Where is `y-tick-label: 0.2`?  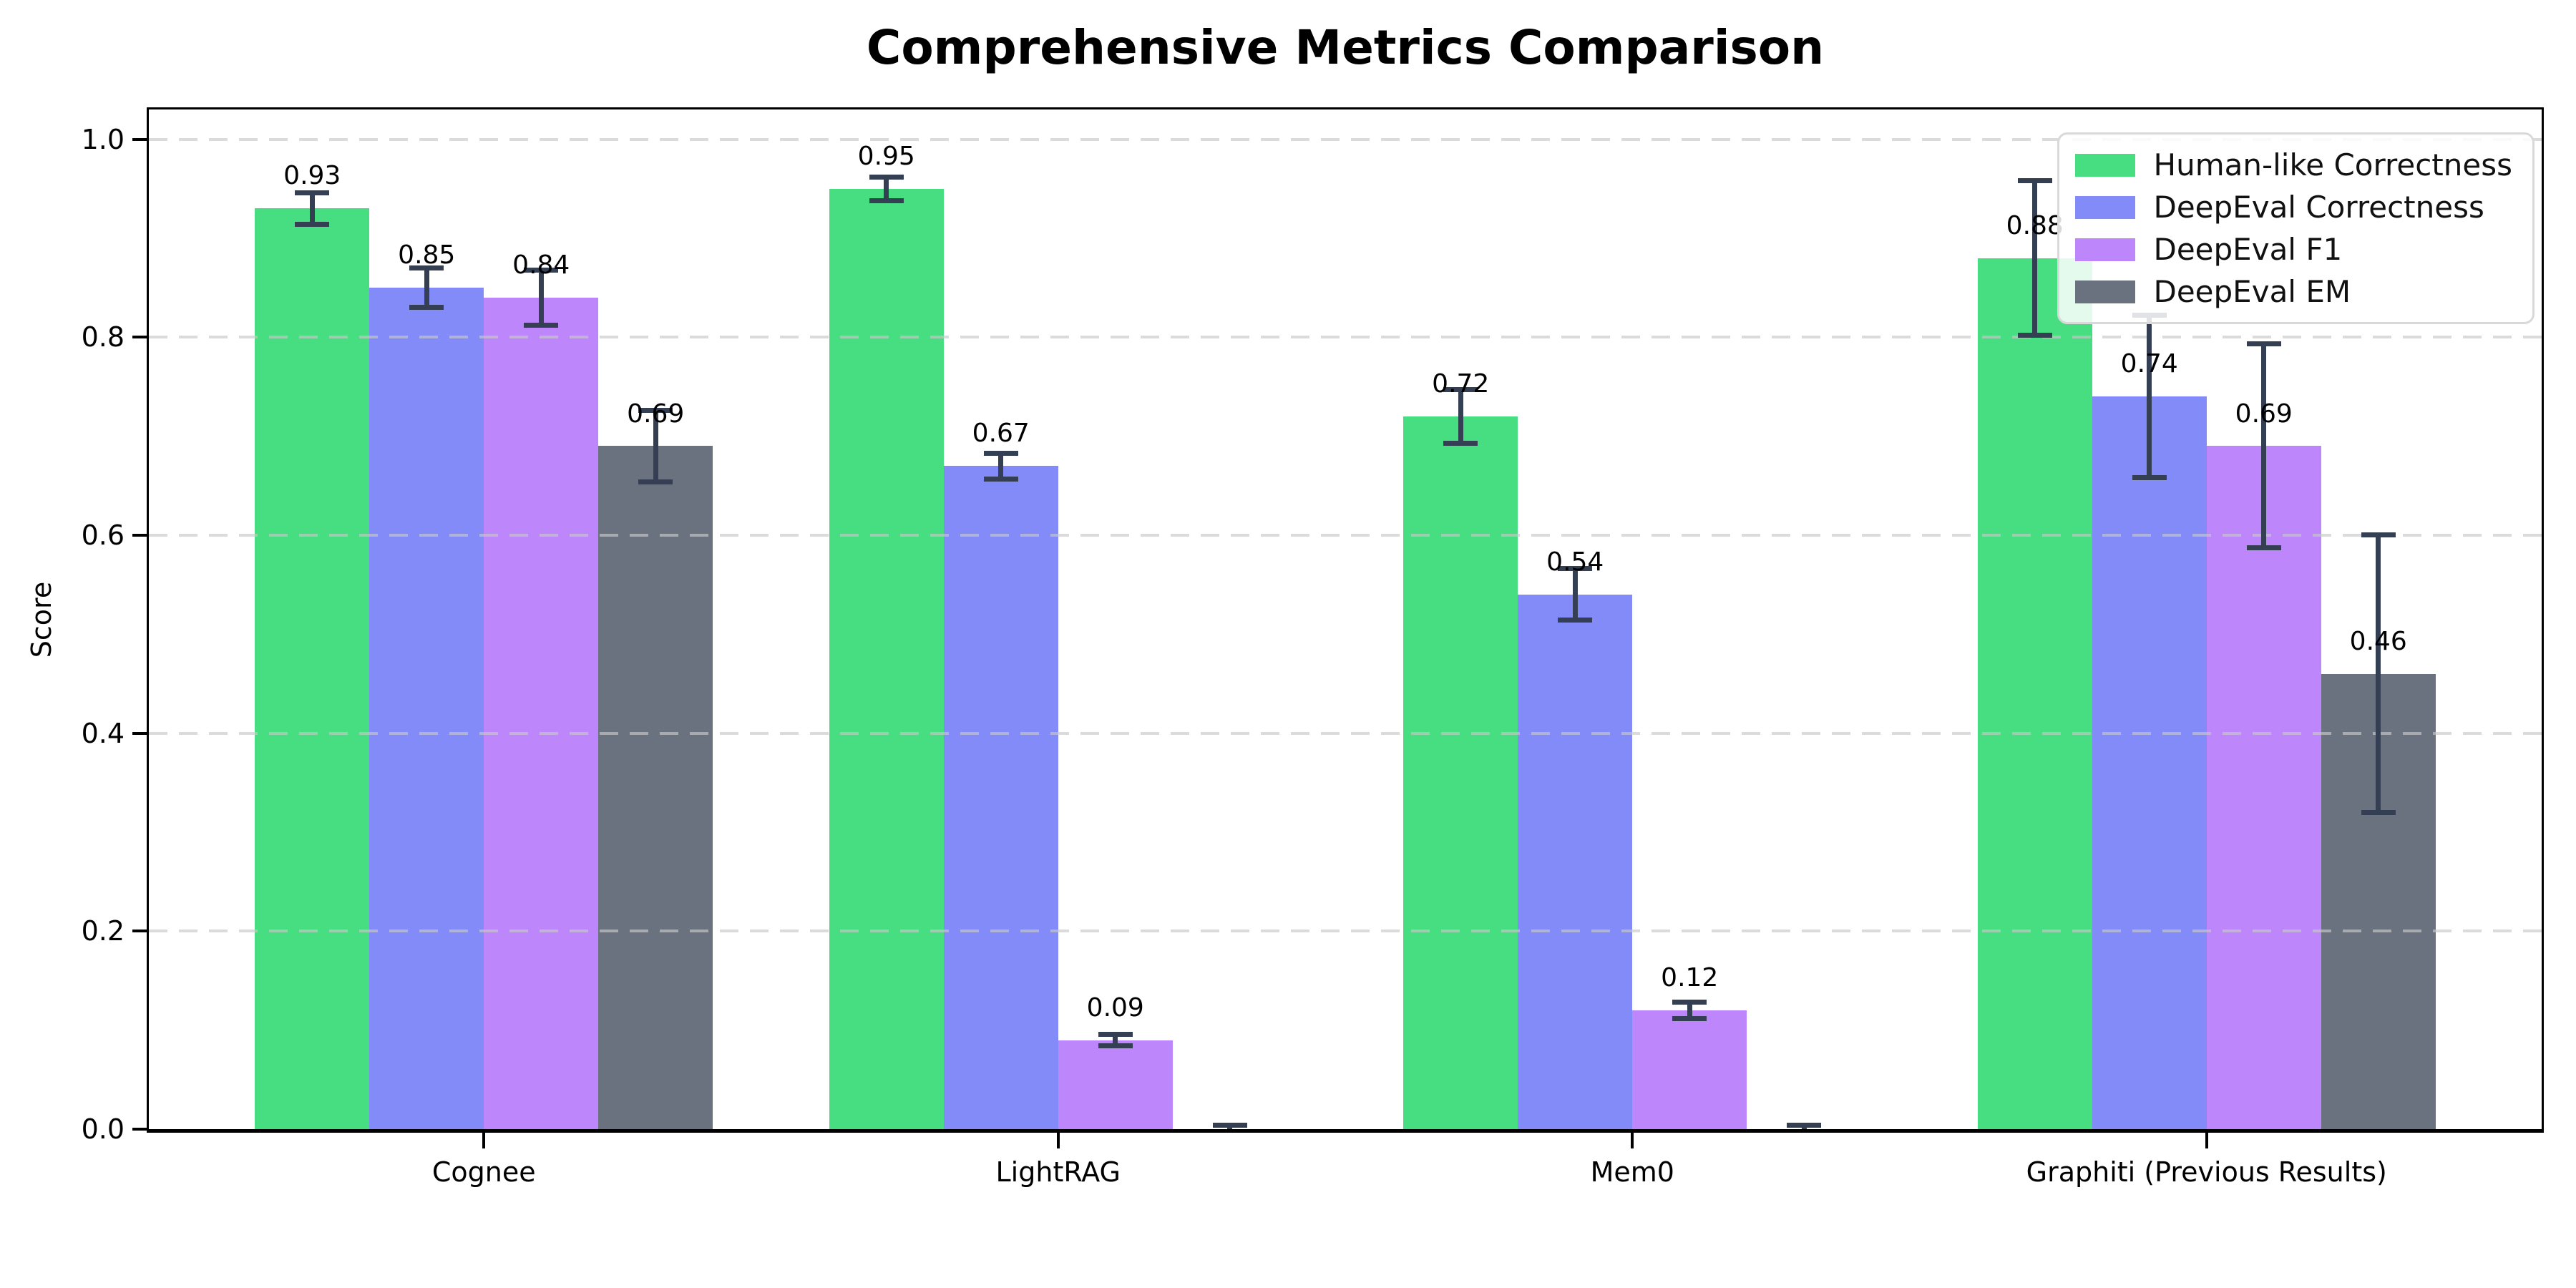
y-tick-label: 0.2 is located at coordinates (103, 931).